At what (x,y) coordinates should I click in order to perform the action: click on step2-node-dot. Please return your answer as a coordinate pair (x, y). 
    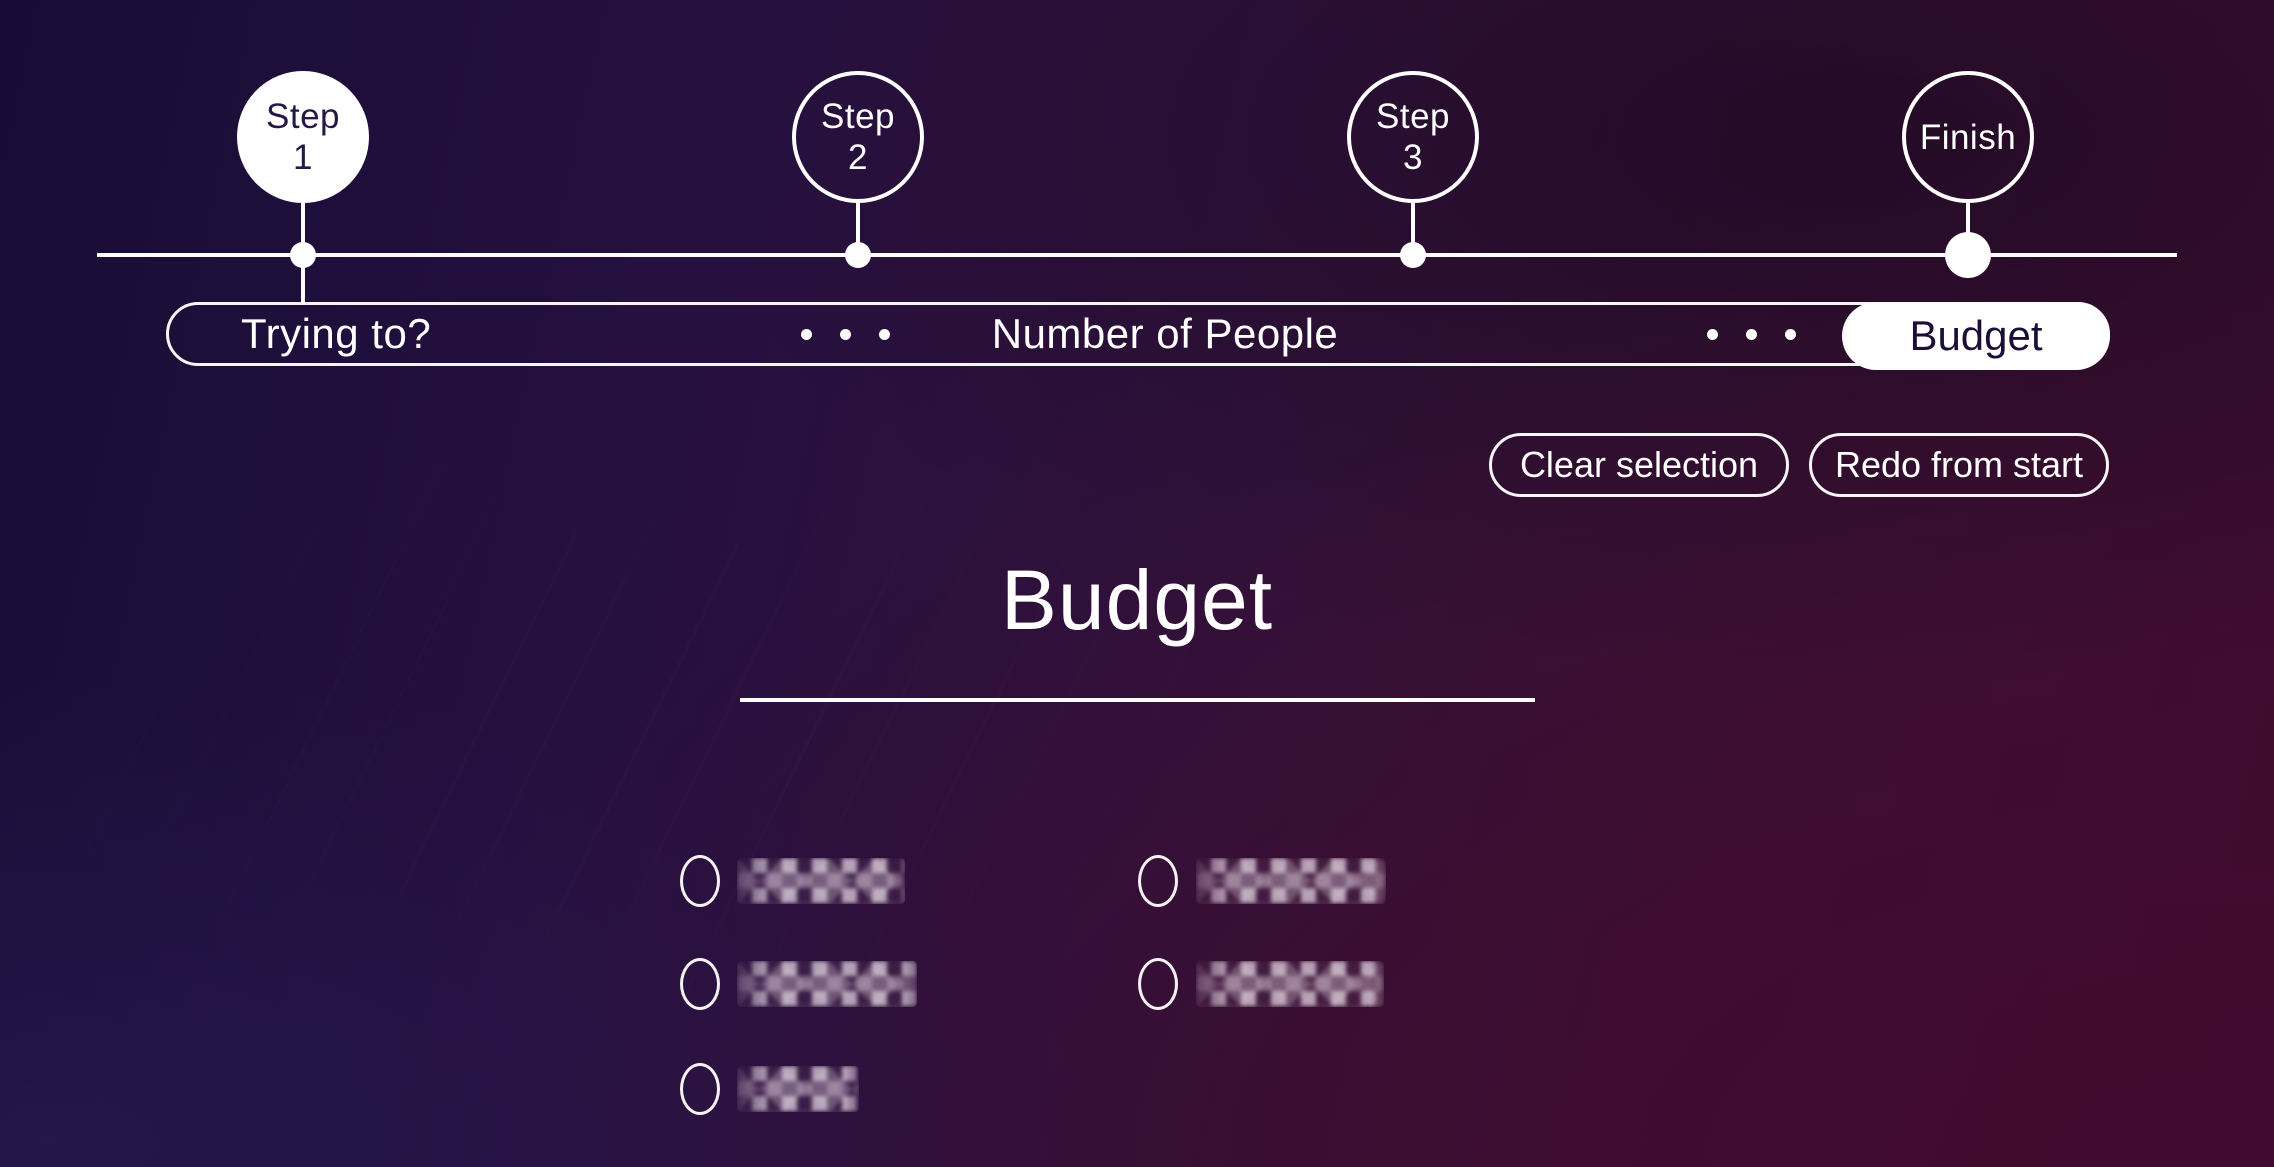
    Looking at the image, I should click on (858, 255).